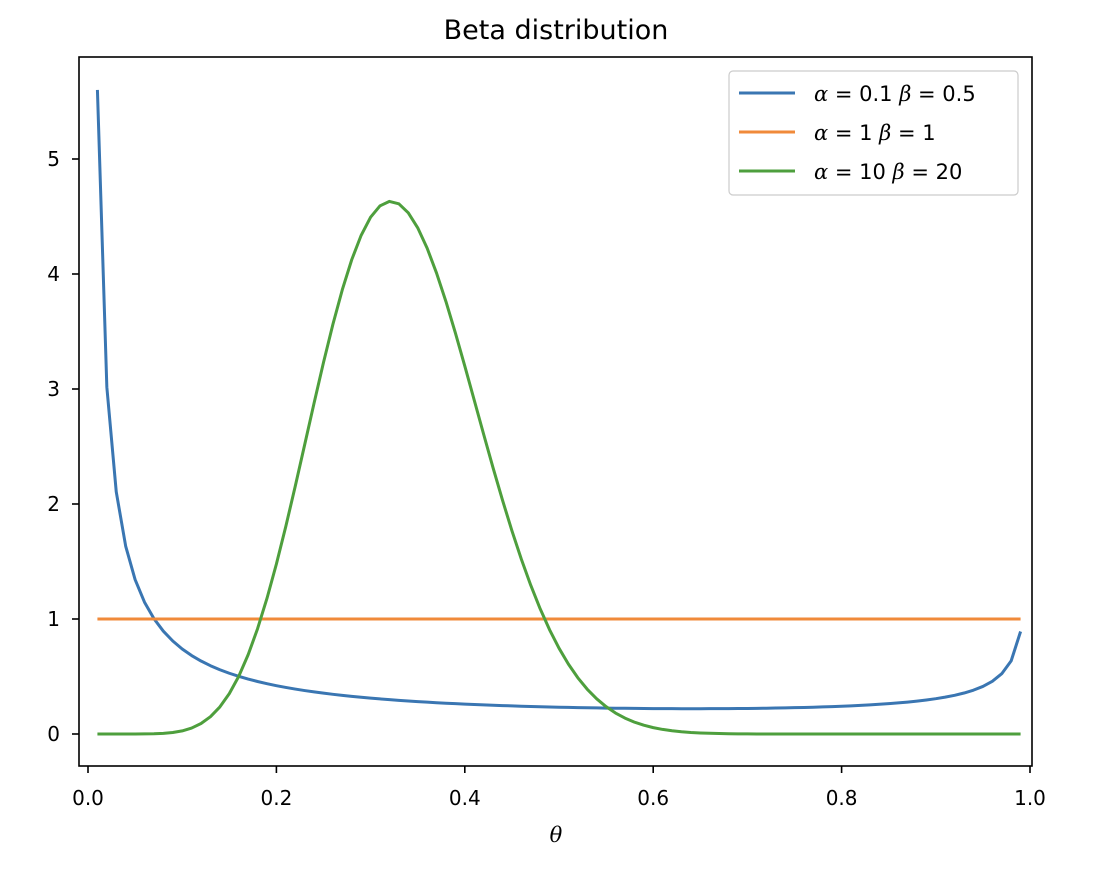 Image resolution: width=1112 pixels, height=880 pixels. What do you see at coordinates (895, 94) in the screenshot?
I see `legend-label-1: α = 0.1 β = 0.5` at bounding box center [895, 94].